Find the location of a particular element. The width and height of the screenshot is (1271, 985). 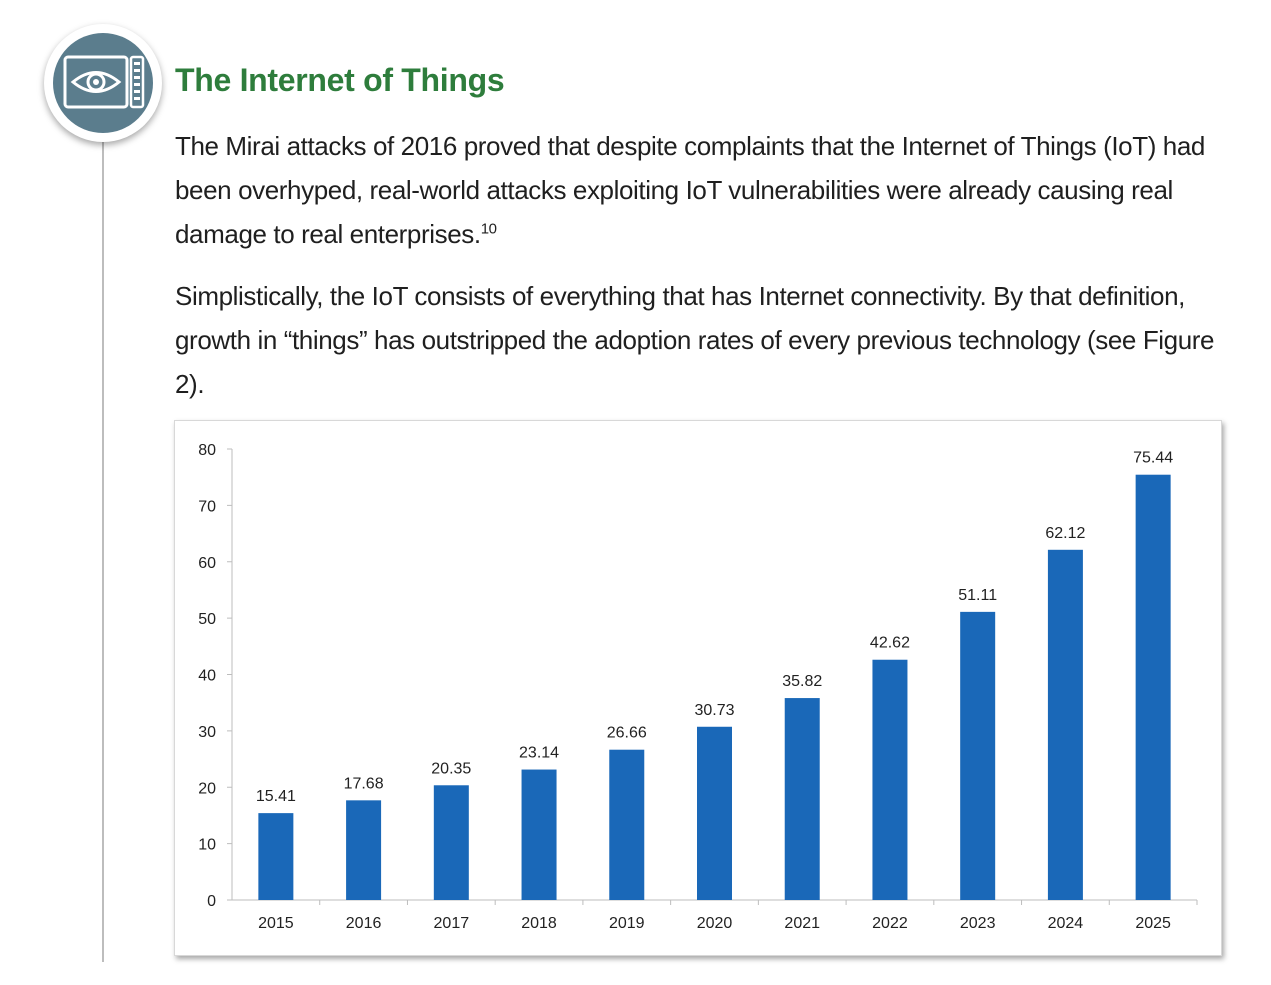

y-tick-label: 80 is located at coordinates (207, 450).